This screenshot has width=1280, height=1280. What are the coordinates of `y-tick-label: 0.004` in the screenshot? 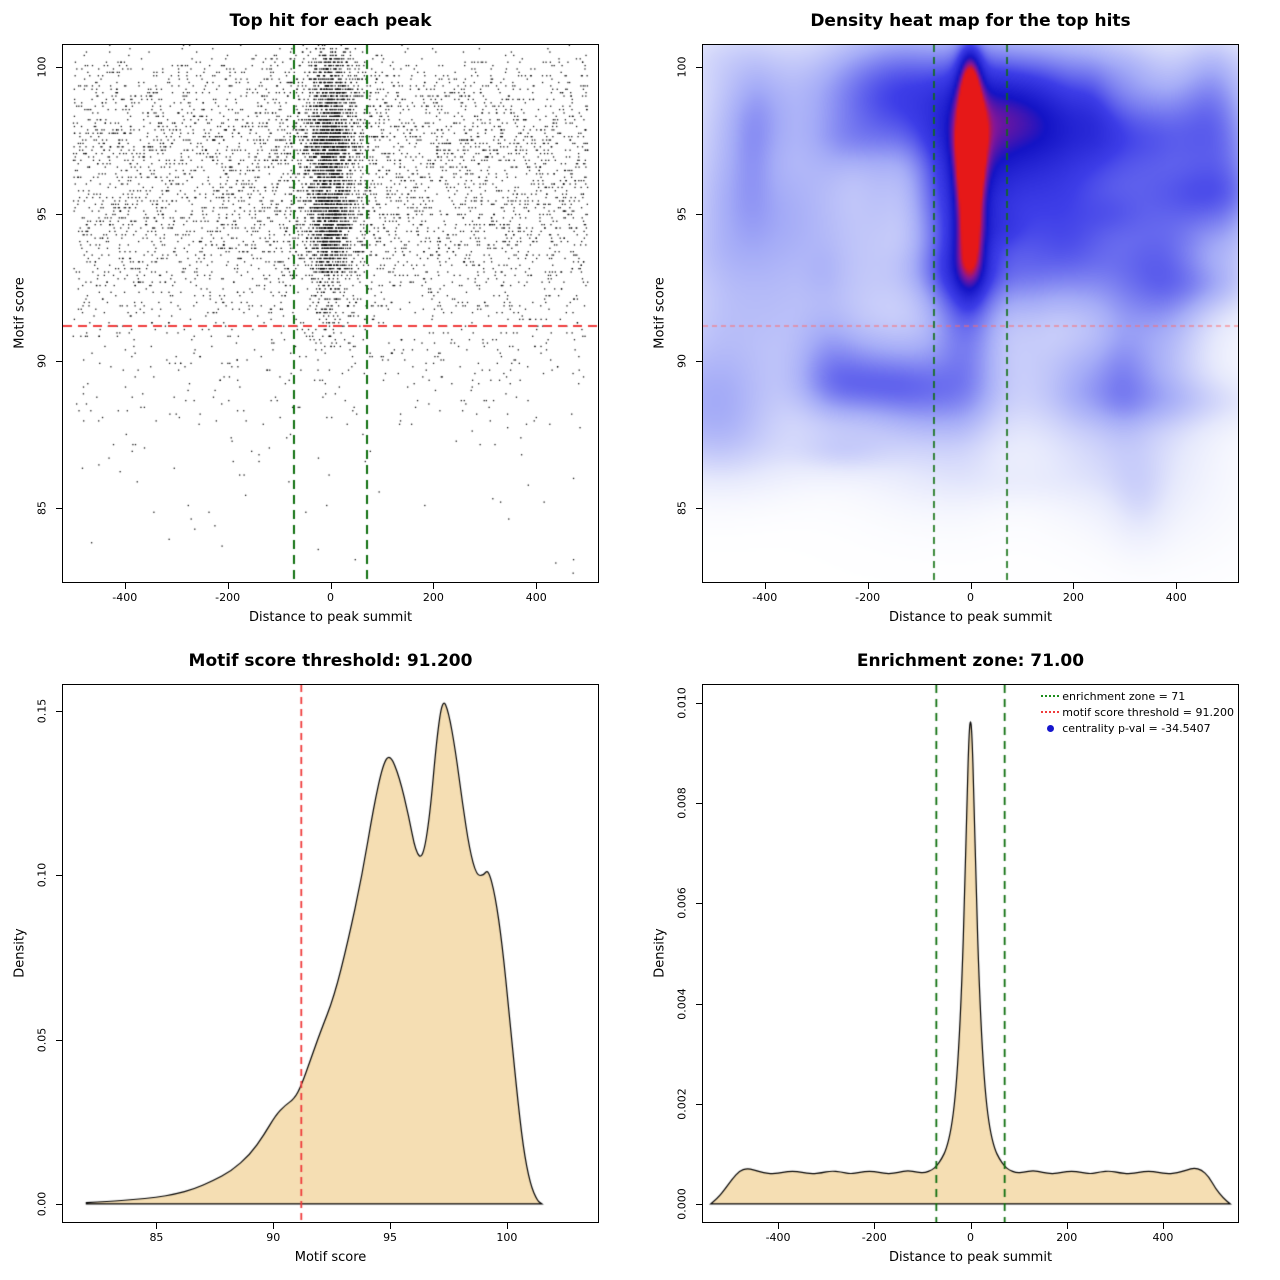 It's located at (682, 1003).